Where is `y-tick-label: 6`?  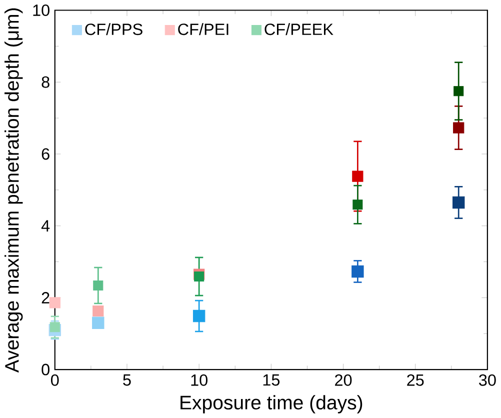 y-tick-label: 6 is located at coordinates (46, 154).